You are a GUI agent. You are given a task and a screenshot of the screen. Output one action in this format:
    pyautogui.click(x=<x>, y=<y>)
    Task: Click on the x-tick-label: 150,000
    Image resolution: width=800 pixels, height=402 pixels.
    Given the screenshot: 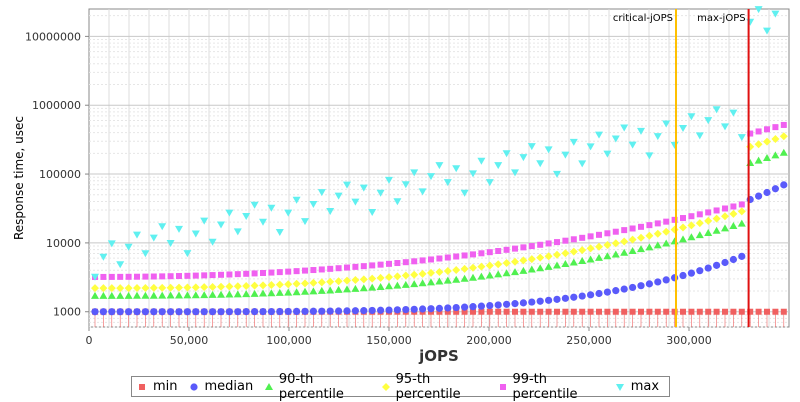 What is the action you would take?
    pyautogui.click(x=389, y=340)
    